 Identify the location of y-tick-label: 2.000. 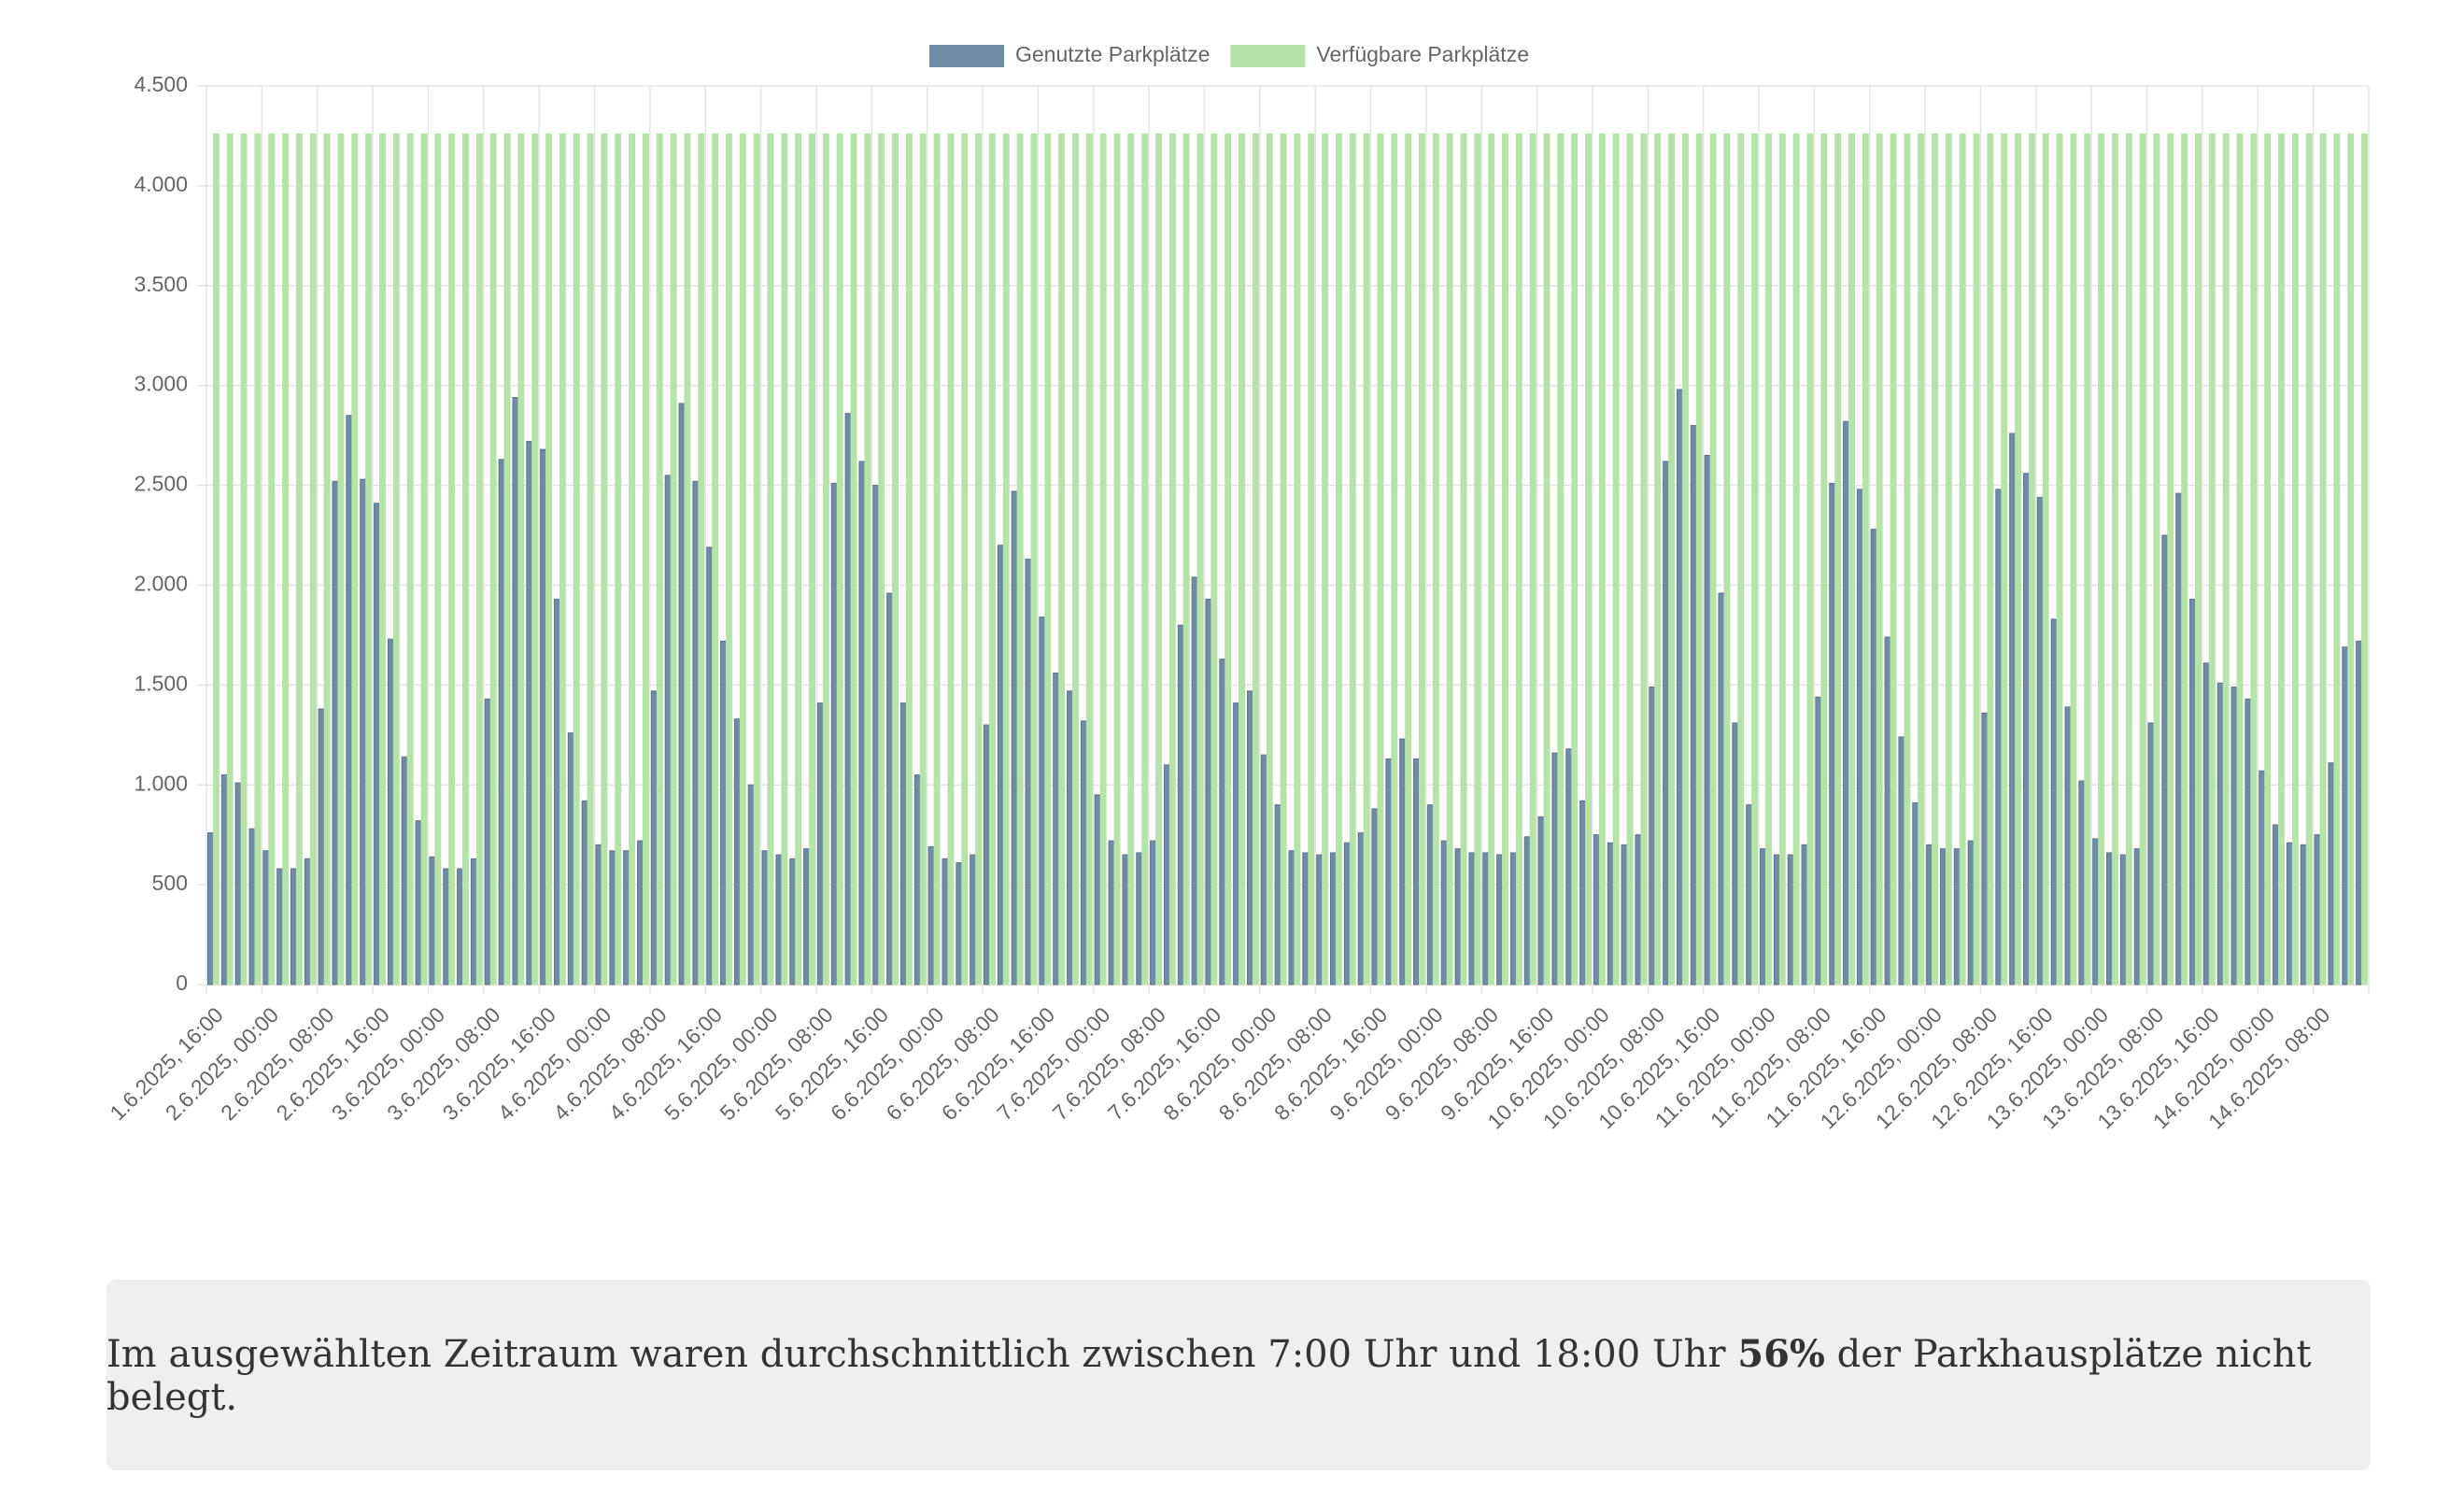
(161, 584).